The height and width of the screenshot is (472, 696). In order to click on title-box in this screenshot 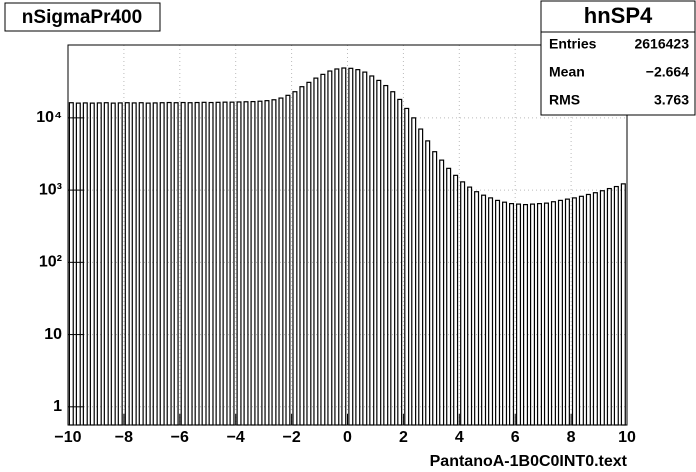, I will do `click(82, 17)`.